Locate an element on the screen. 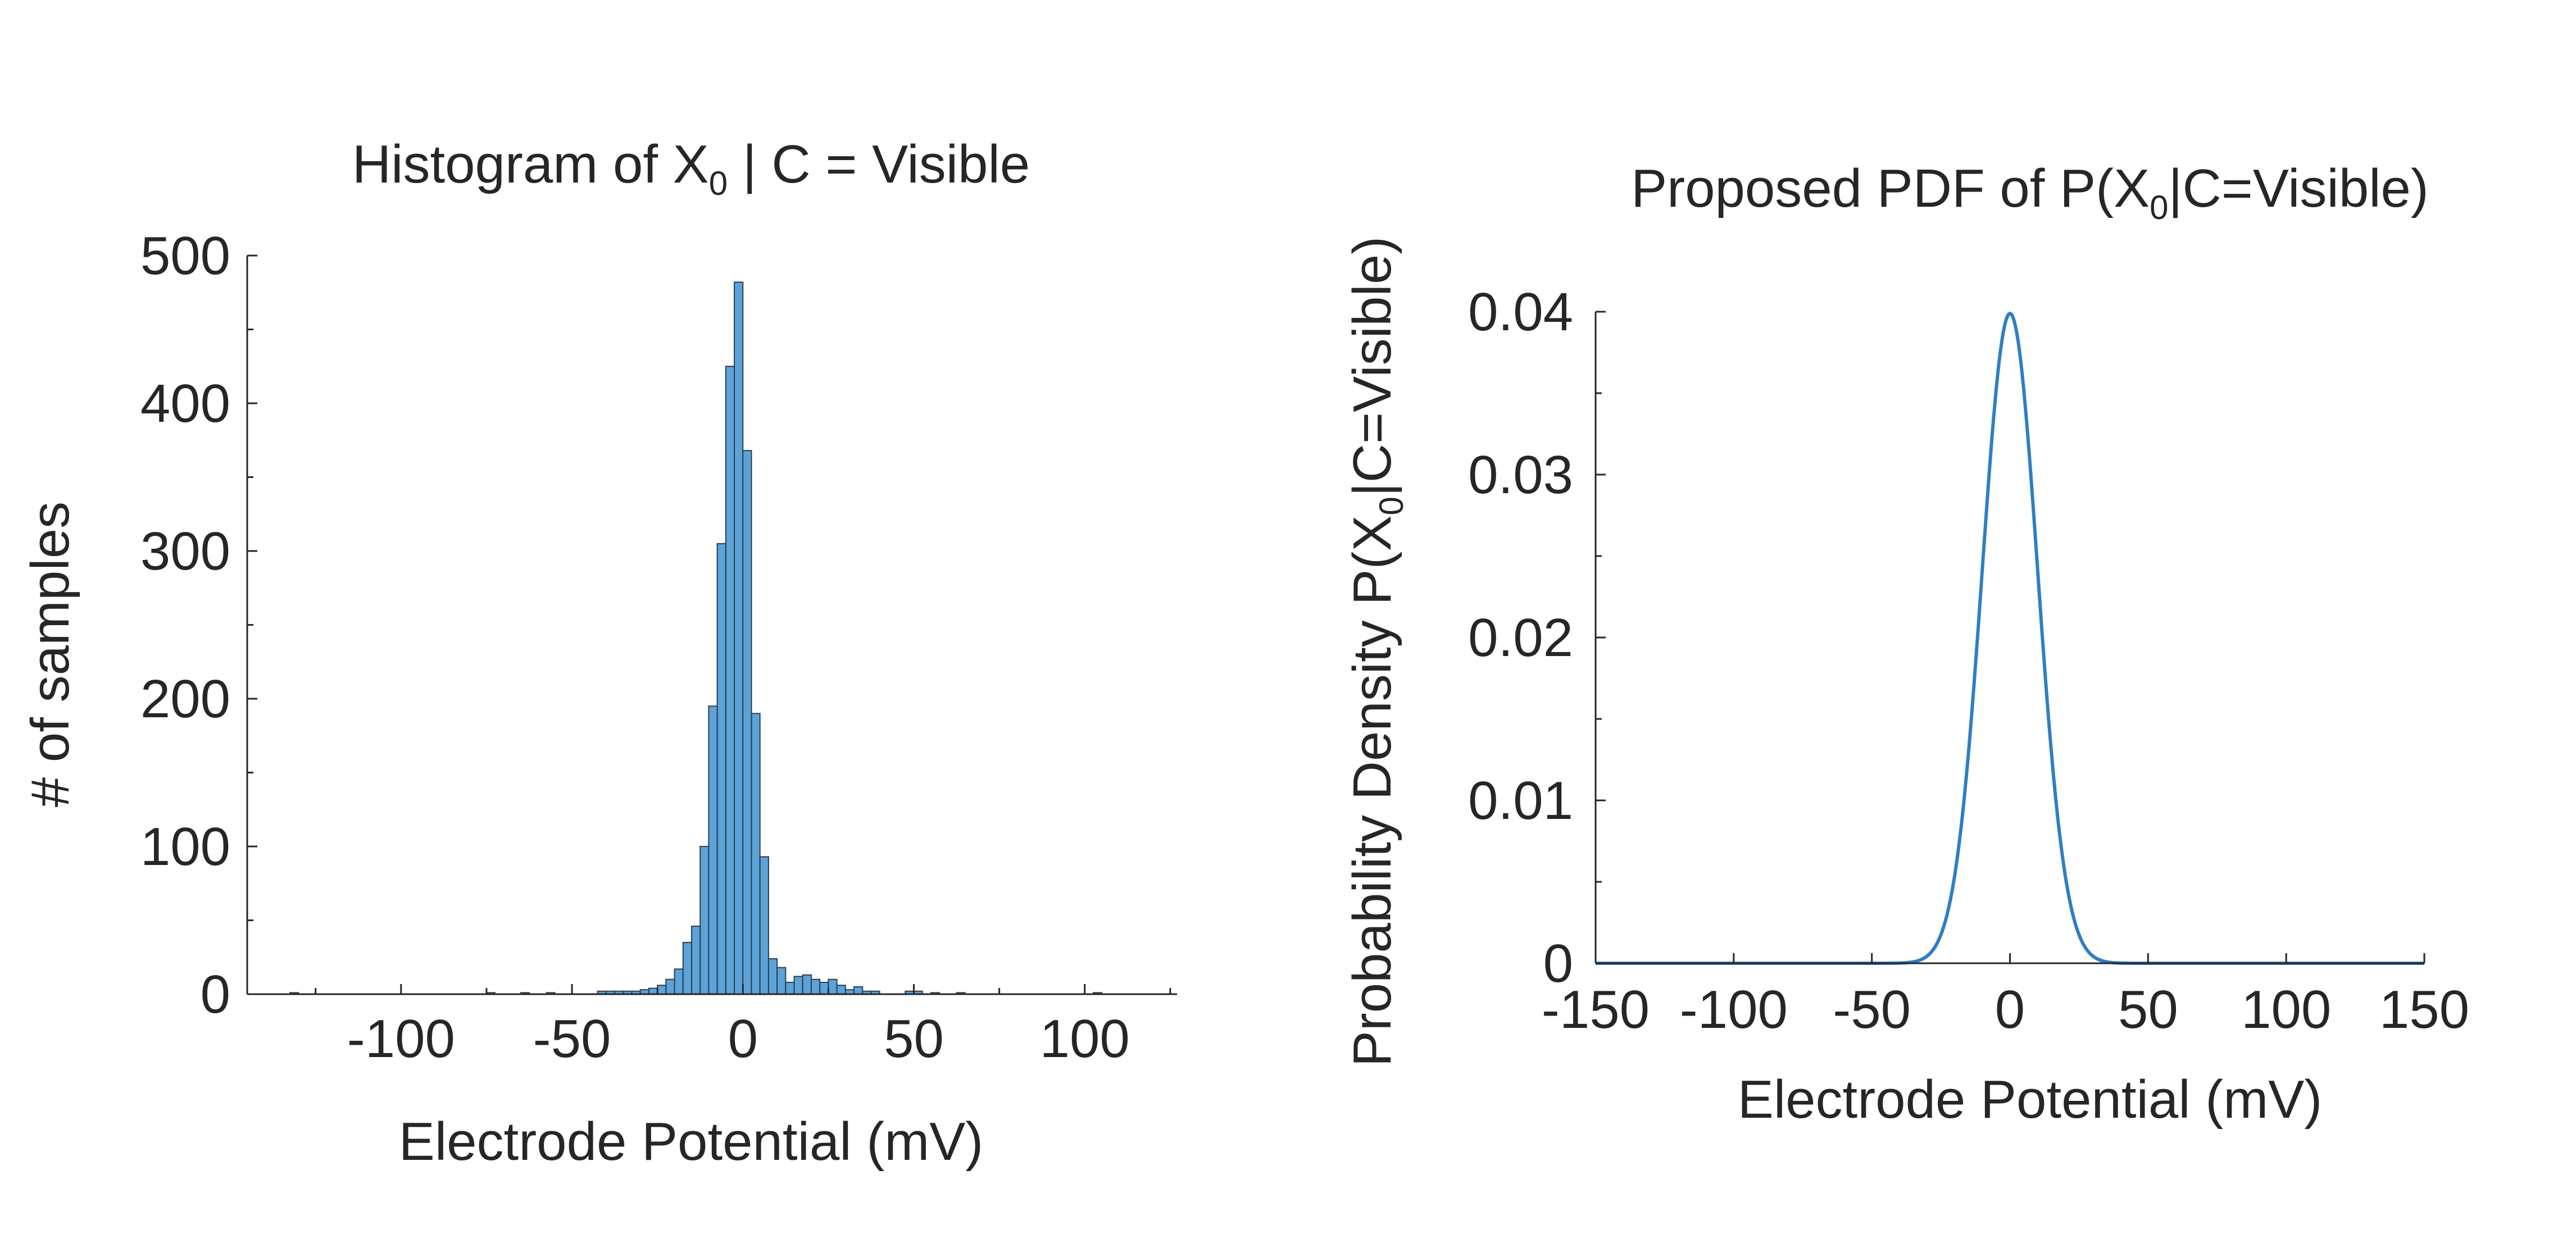 The height and width of the screenshot is (1234, 2576). y-tick-label: 500 is located at coordinates (185, 256).